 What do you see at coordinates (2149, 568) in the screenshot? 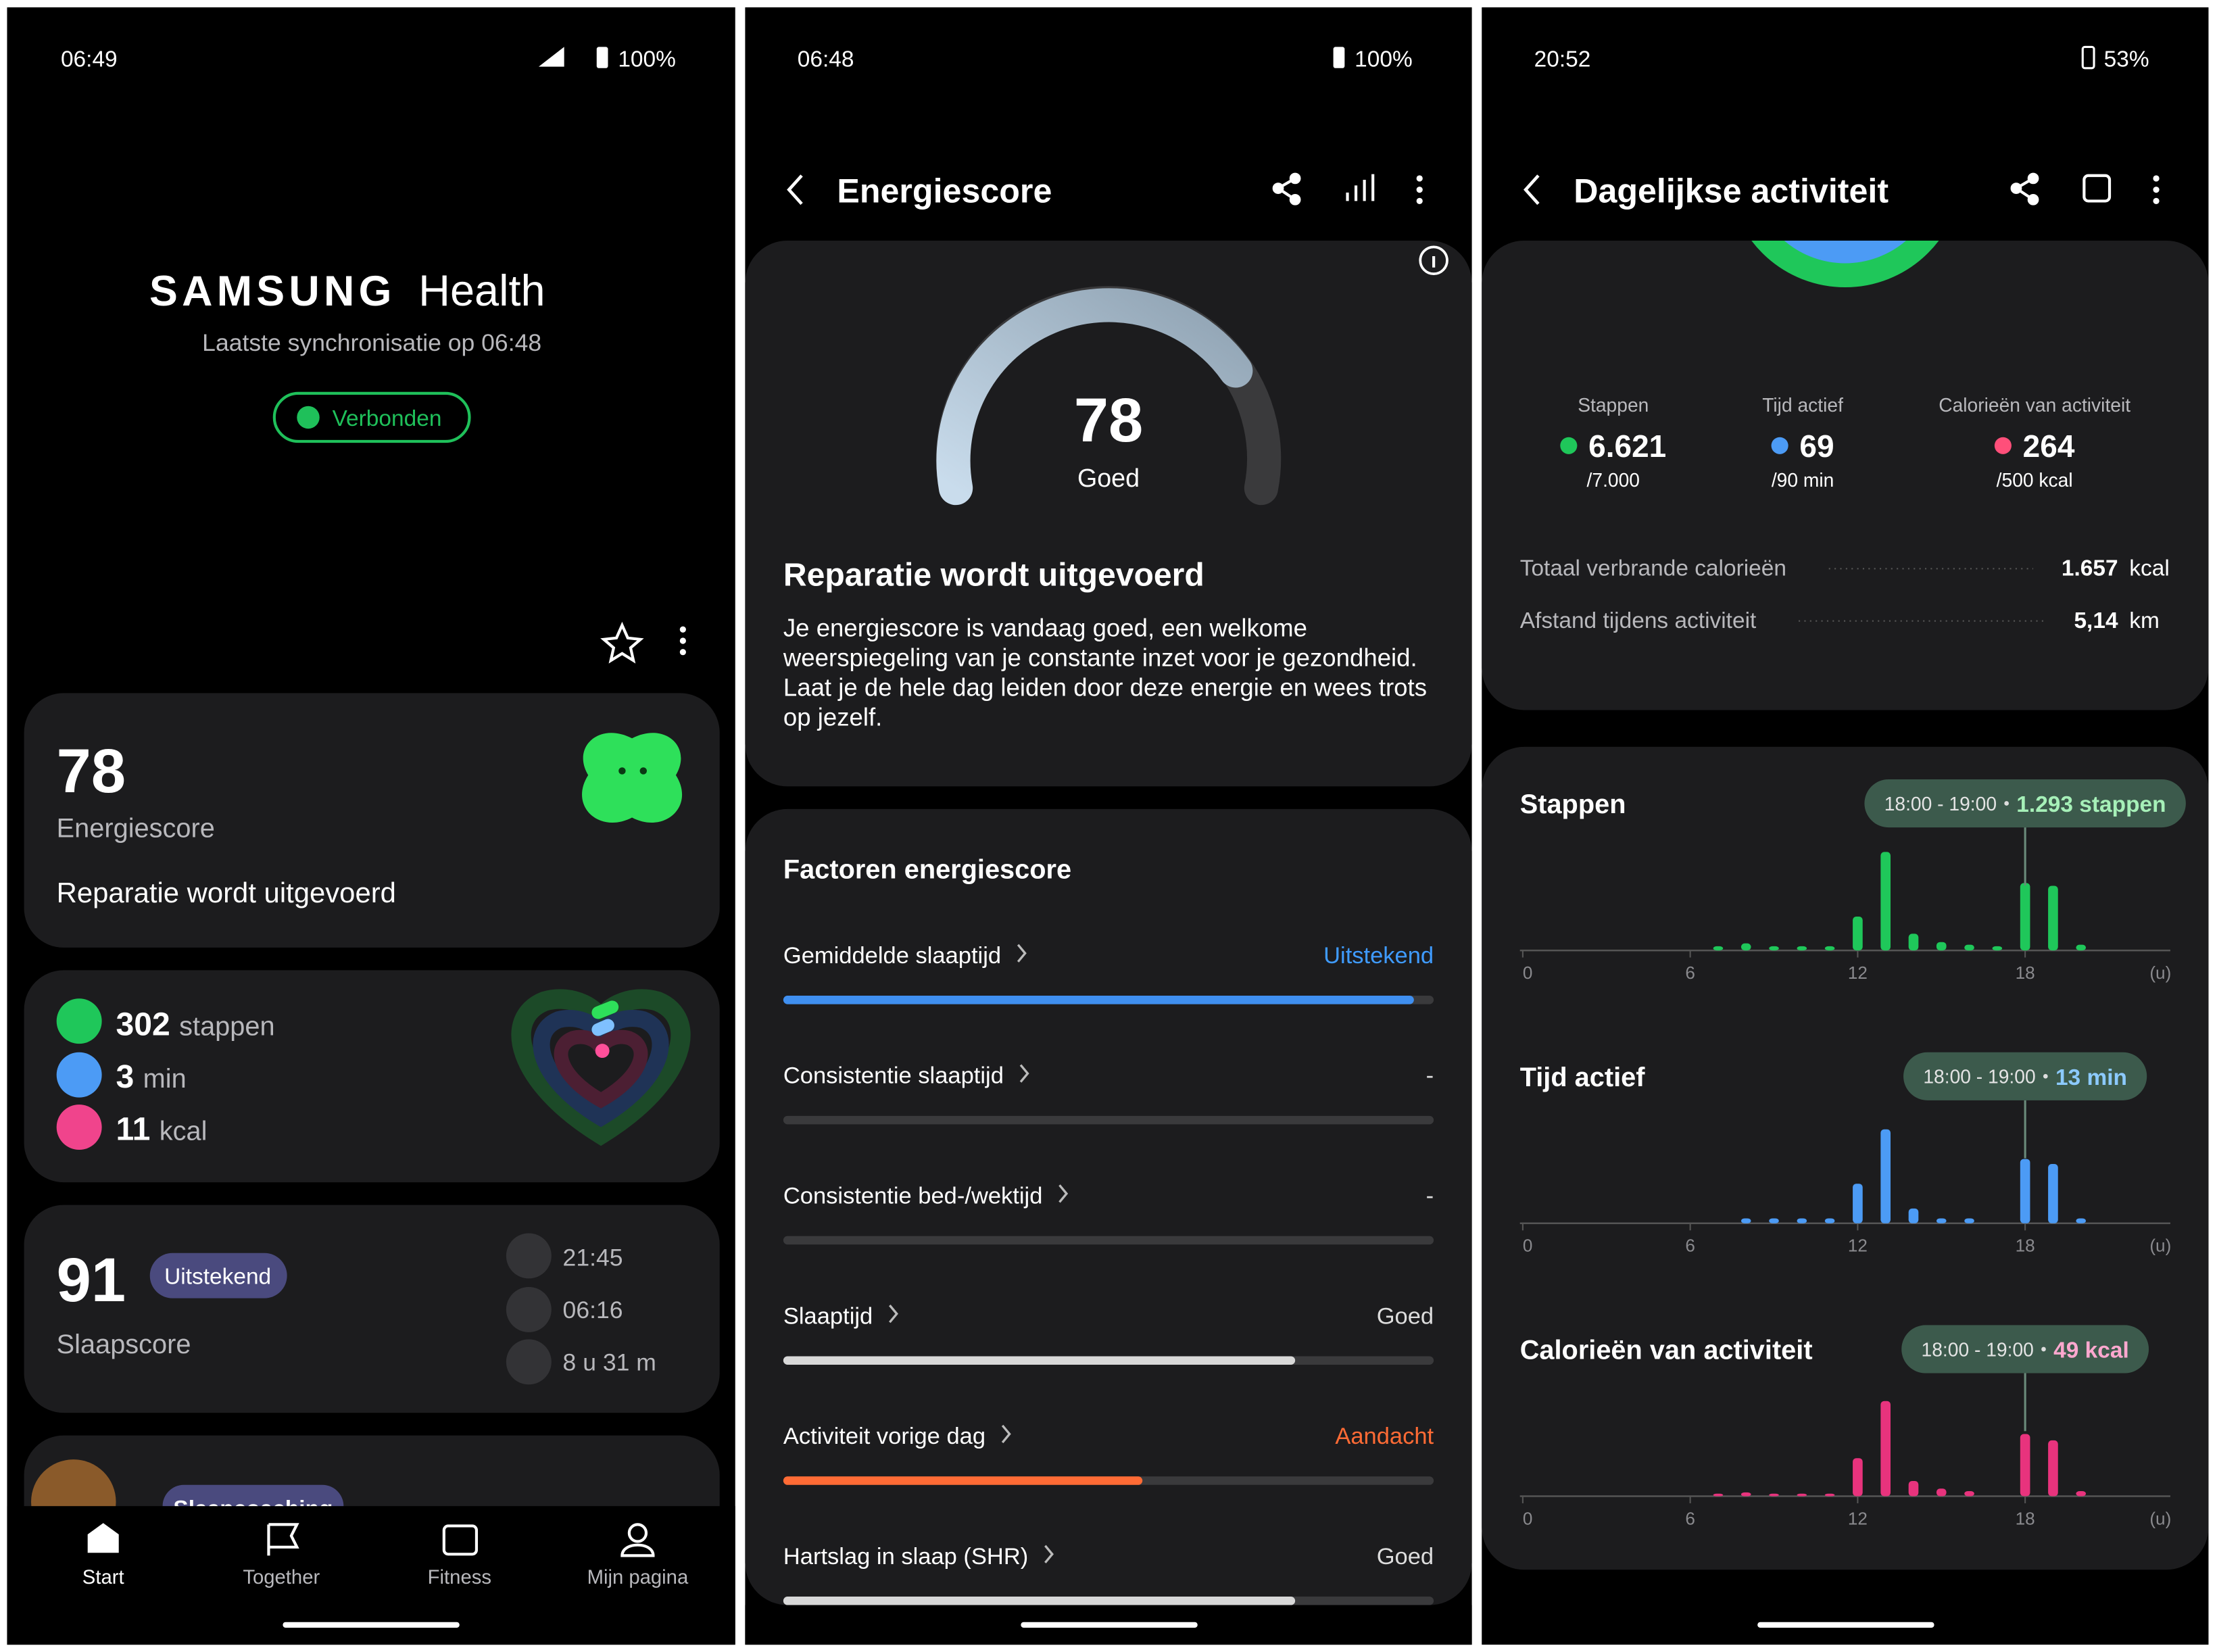
I see `total-unit: kcal` at bounding box center [2149, 568].